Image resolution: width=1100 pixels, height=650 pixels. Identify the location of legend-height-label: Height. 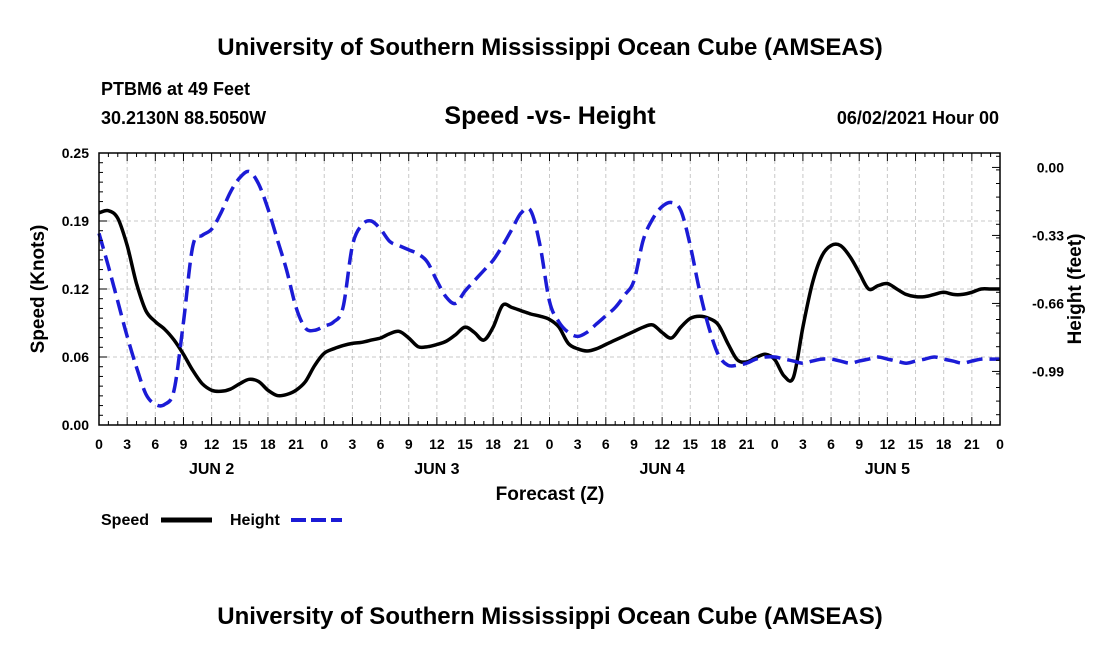
(255, 520).